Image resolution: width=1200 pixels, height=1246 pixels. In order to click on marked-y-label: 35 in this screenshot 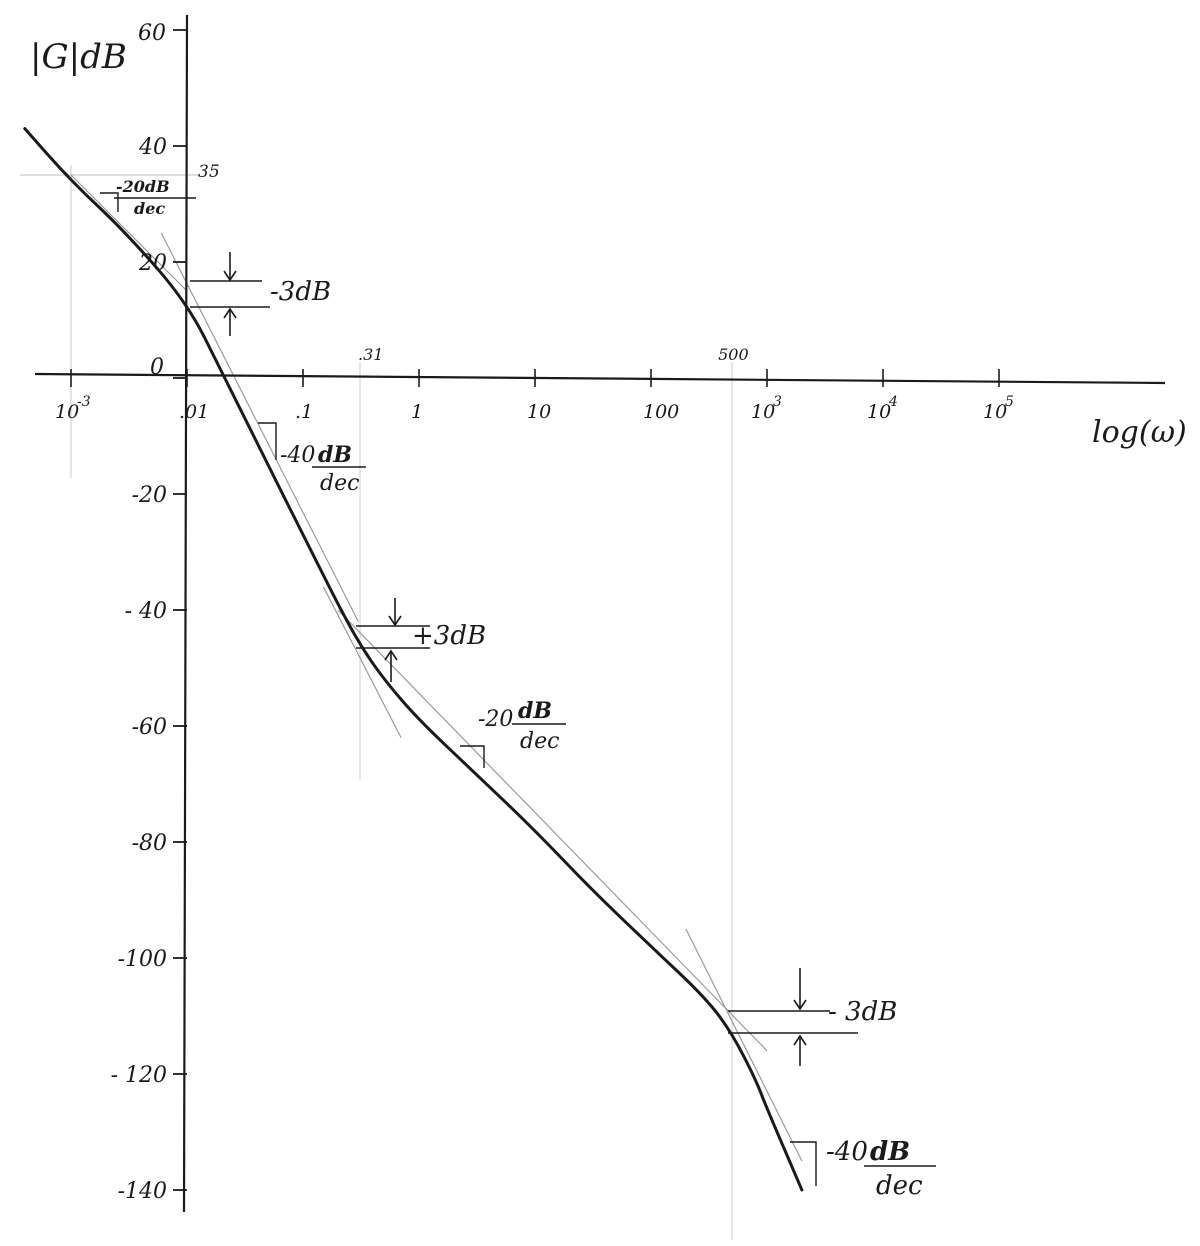, I will do `click(209, 172)`.